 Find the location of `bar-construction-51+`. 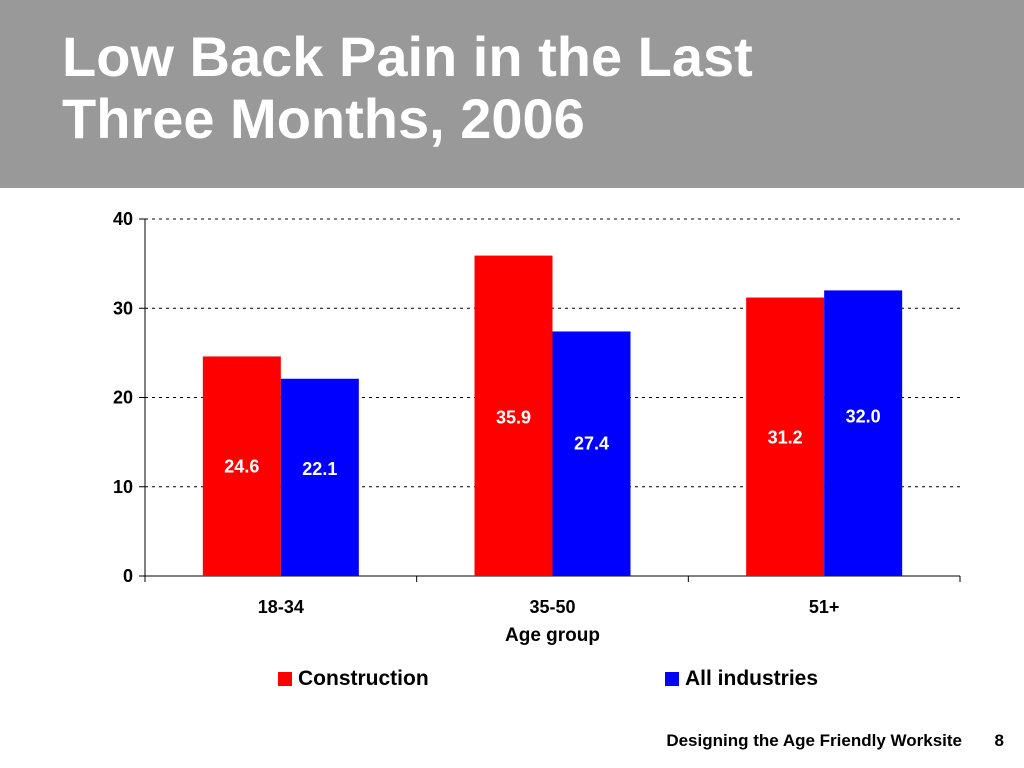

bar-construction-51+ is located at coordinates (785, 436).